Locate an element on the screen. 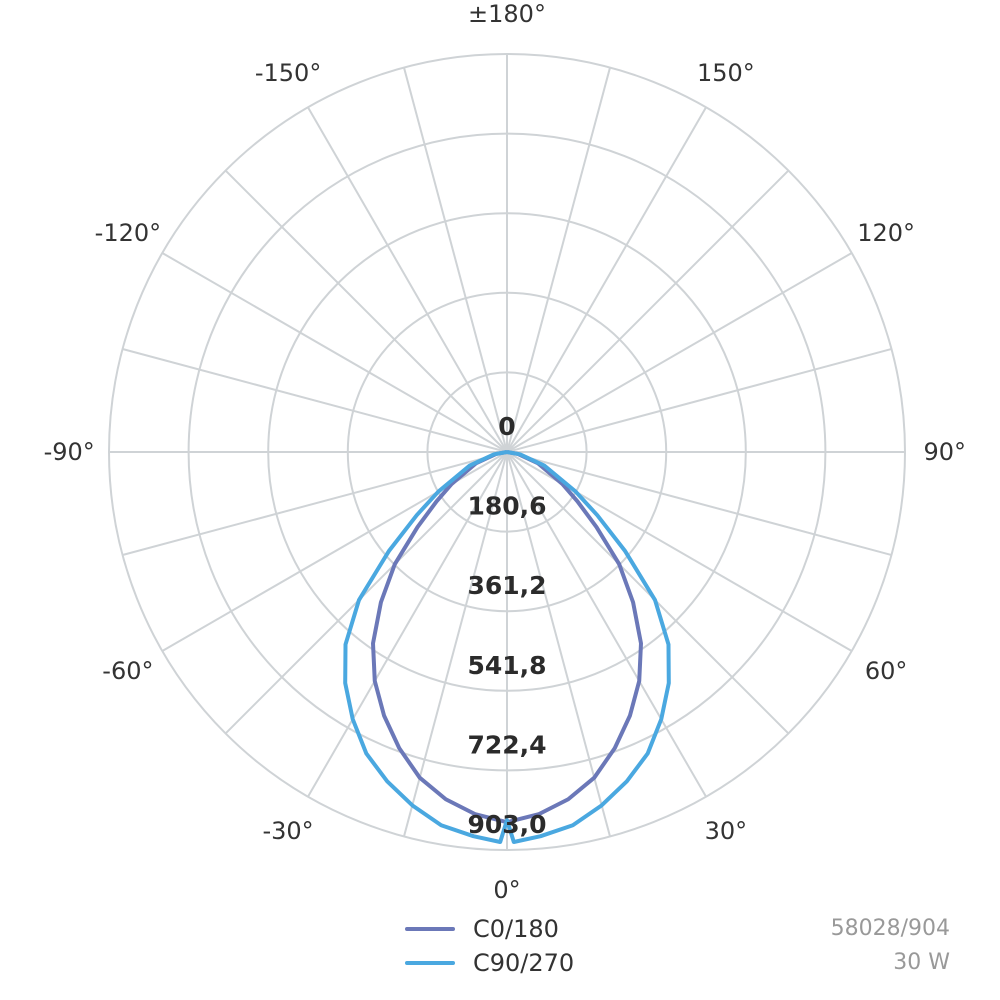  angle-label-2: 60° is located at coordinates (886, 671).